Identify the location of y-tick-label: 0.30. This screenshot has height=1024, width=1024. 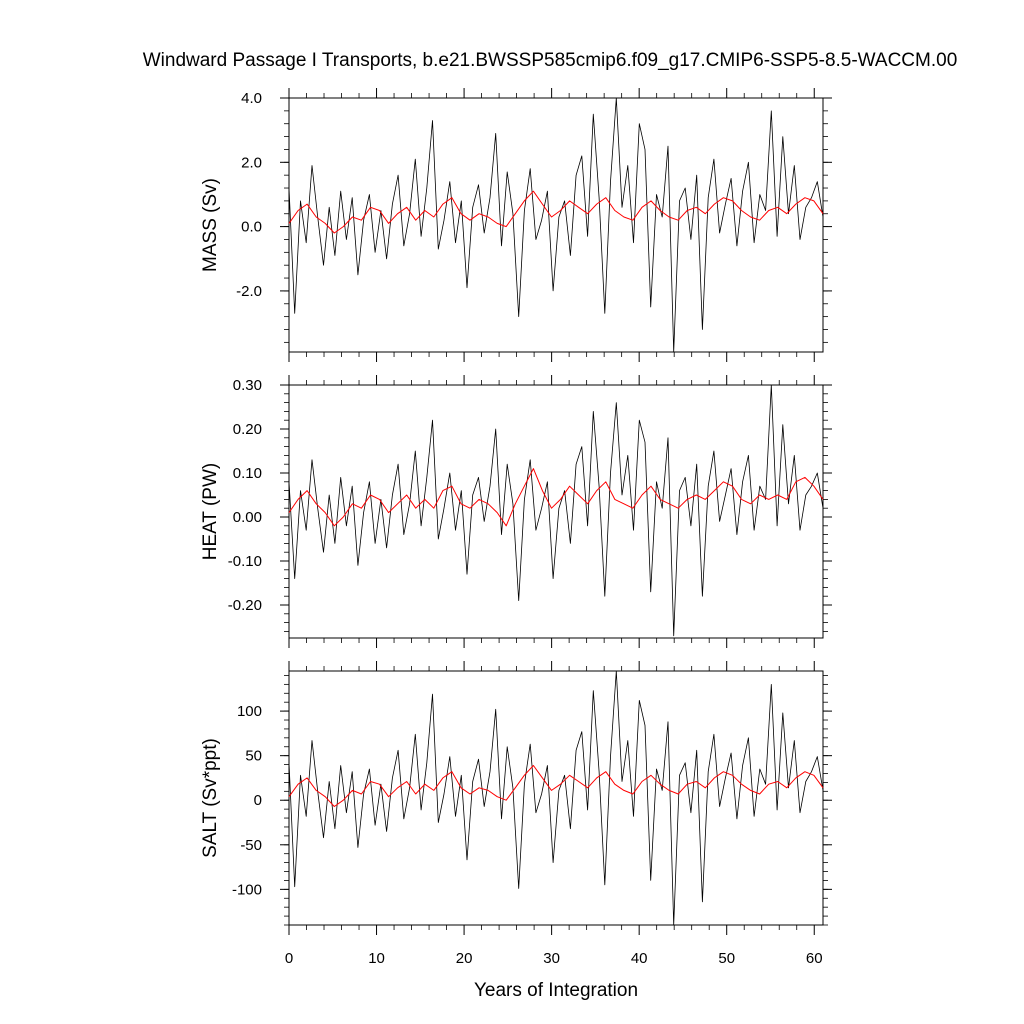
(247, 385).